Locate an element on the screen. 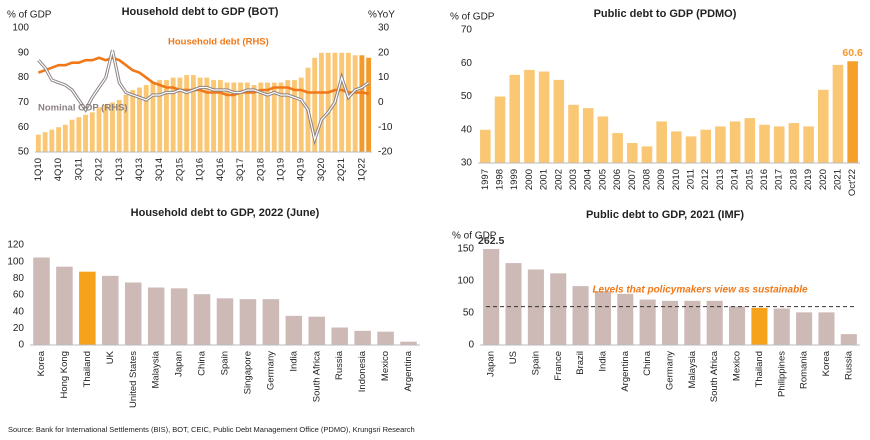 The image size is (870, 440). y-tick-label: 90 is located at coordinates (24, 52).